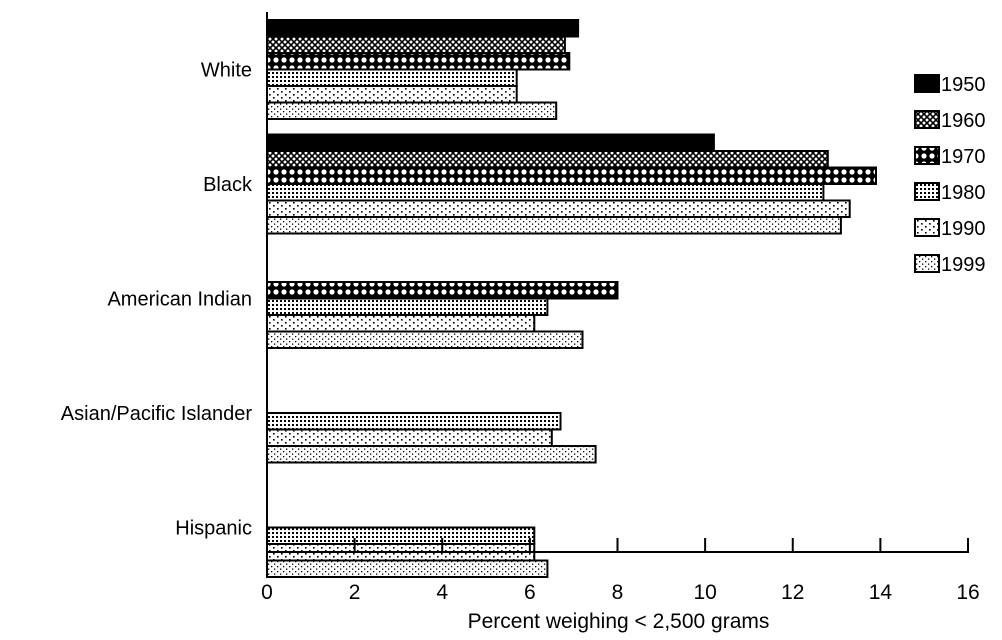 This screenshot has height=640, width=1002. I want to click on legend-label-1950: 1950, so click(963, 85).